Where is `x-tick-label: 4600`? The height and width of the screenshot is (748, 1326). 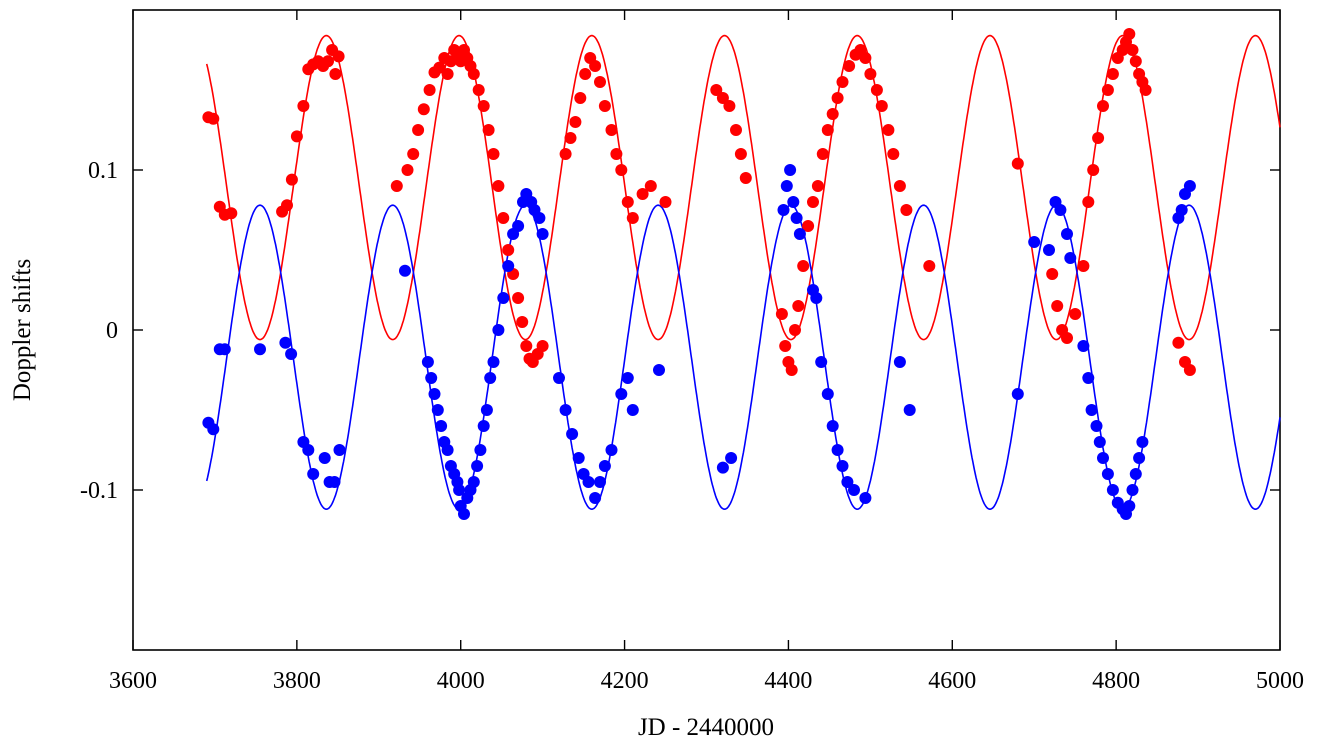 x-tick-label: 4600 is located at coordinates (952, 681).